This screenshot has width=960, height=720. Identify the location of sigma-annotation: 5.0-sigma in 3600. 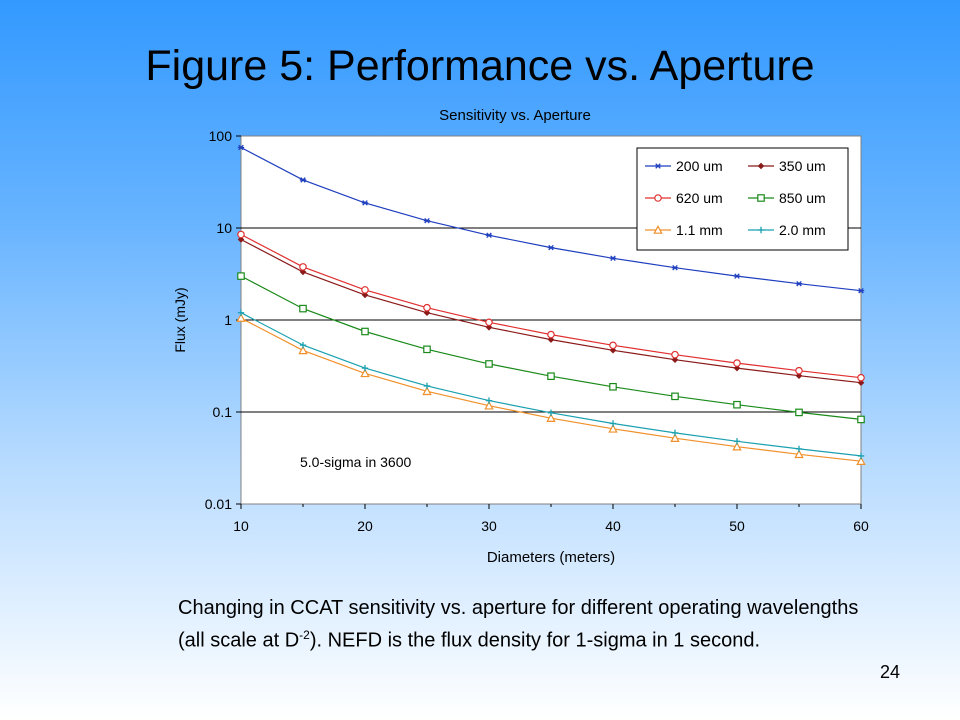
(356, 462).